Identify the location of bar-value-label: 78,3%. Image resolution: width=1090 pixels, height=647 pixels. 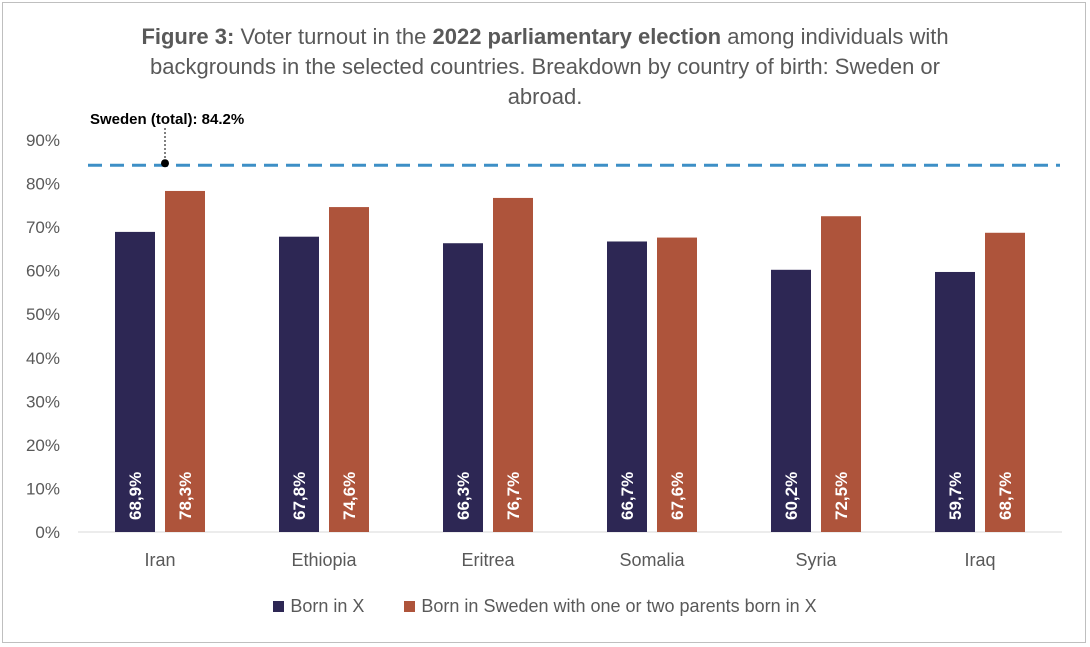
(185, 496).